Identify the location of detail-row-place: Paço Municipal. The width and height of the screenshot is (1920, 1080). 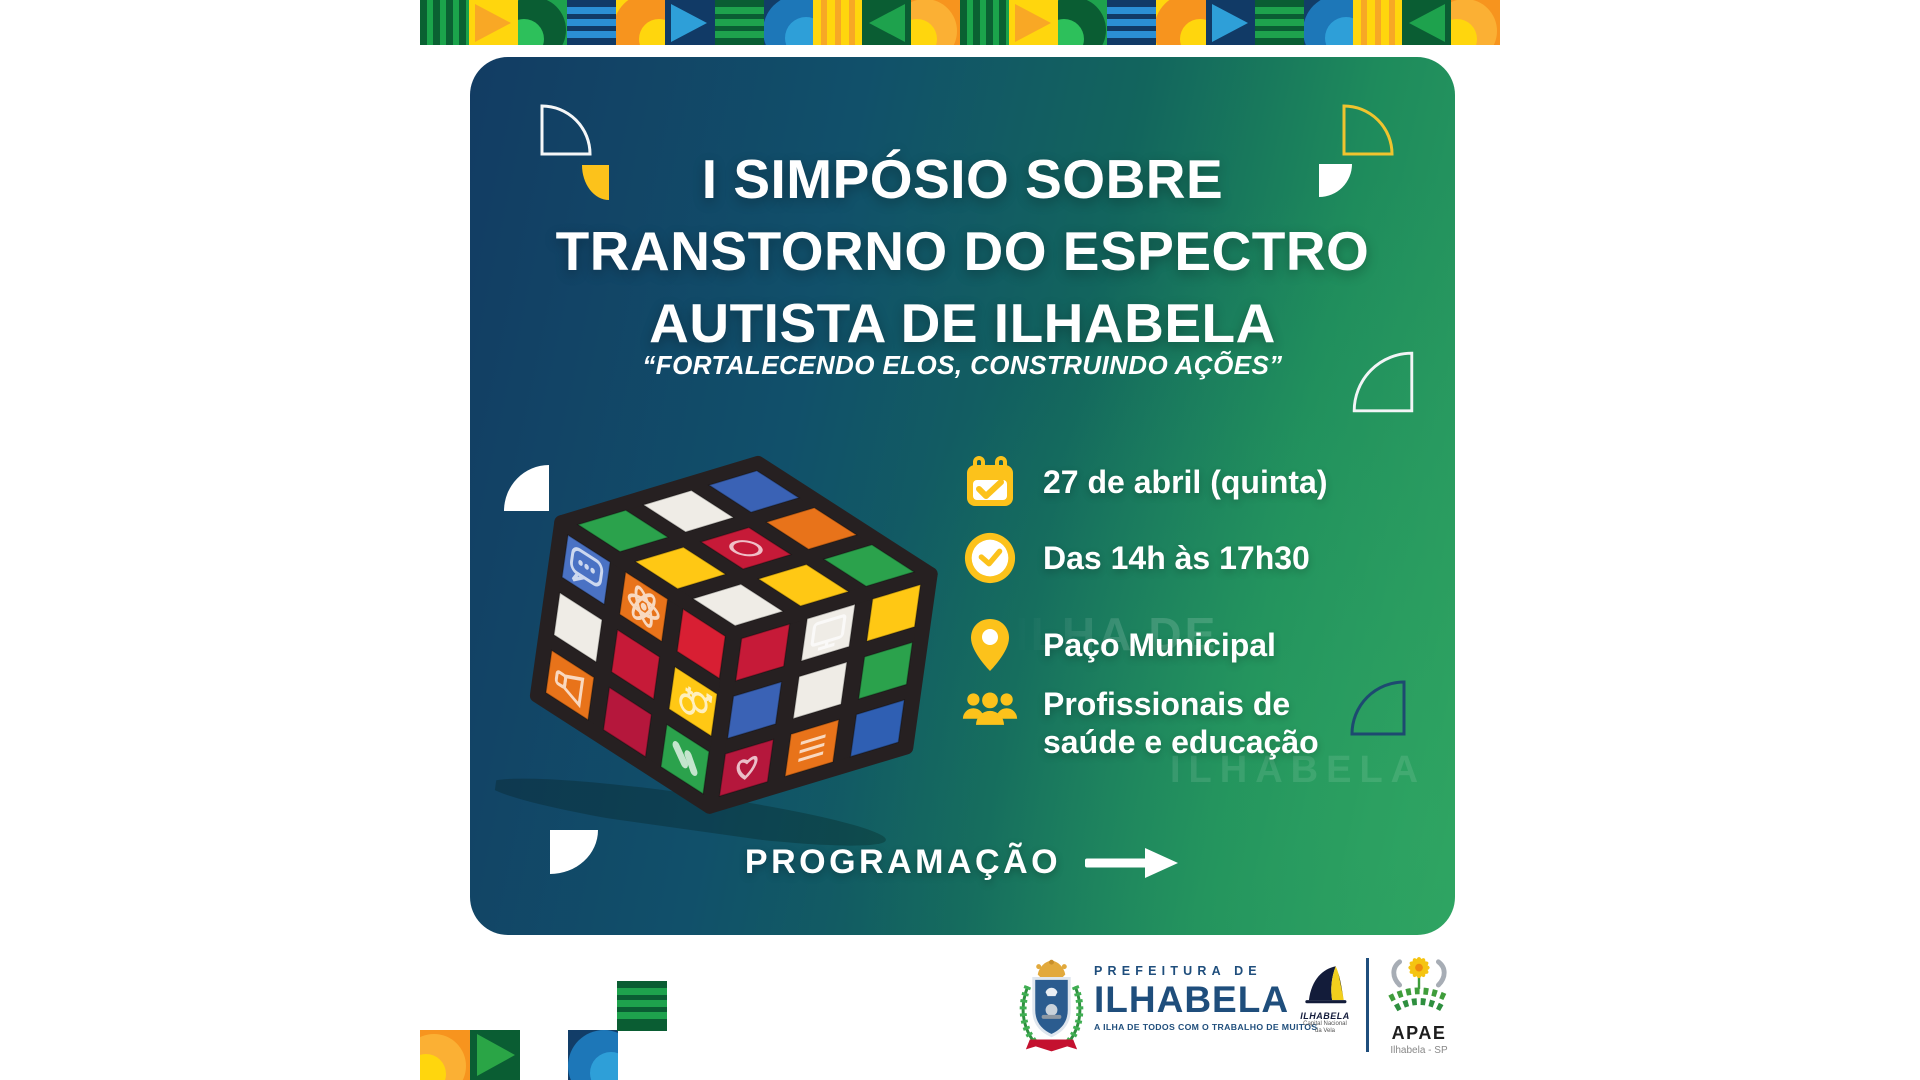
(1119, 645).